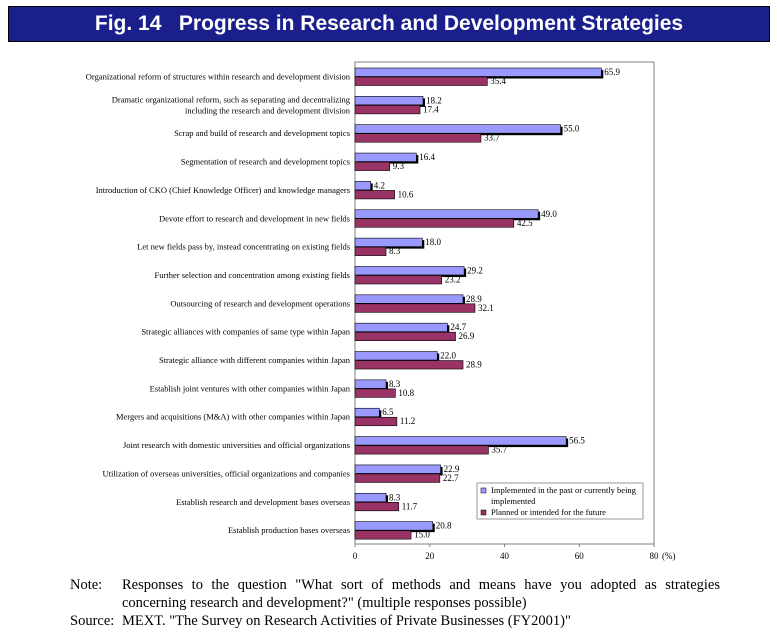  I want to click on data-label: 32.1, so click(486, 308).